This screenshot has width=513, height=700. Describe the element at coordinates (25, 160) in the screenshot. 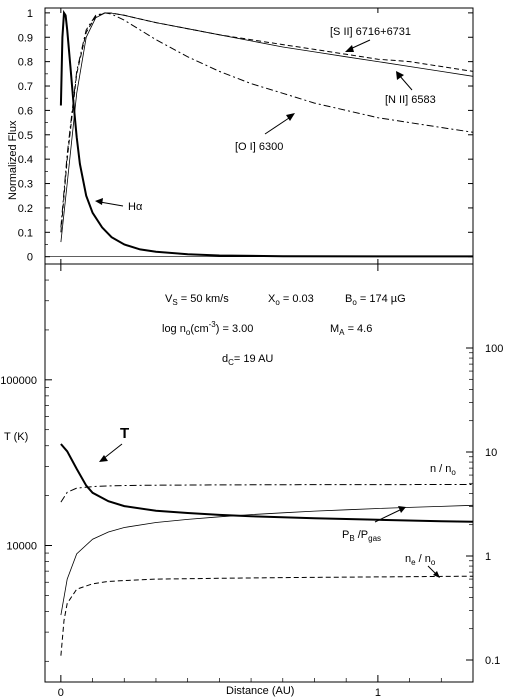

I see `top-y-tick-label: 0.4` at that location.